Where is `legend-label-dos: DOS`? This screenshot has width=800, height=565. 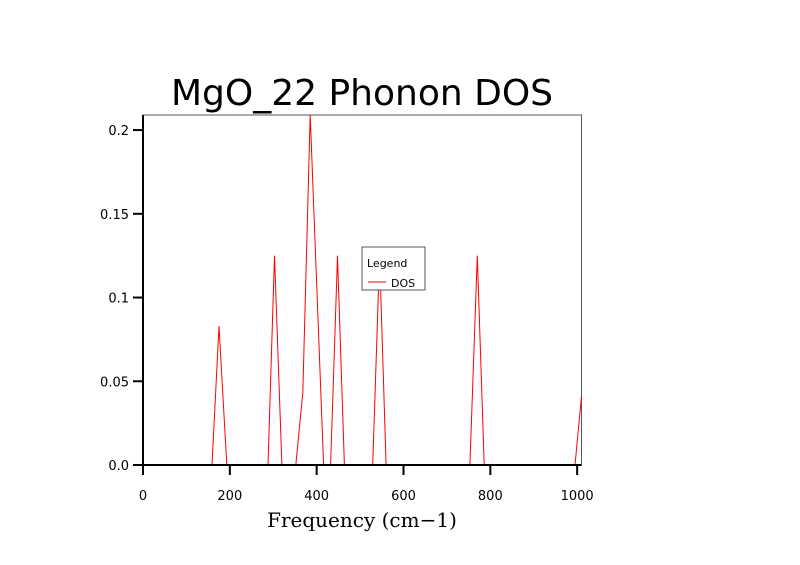 legend-label-dos: DOS is located at coordinates (403, 283).